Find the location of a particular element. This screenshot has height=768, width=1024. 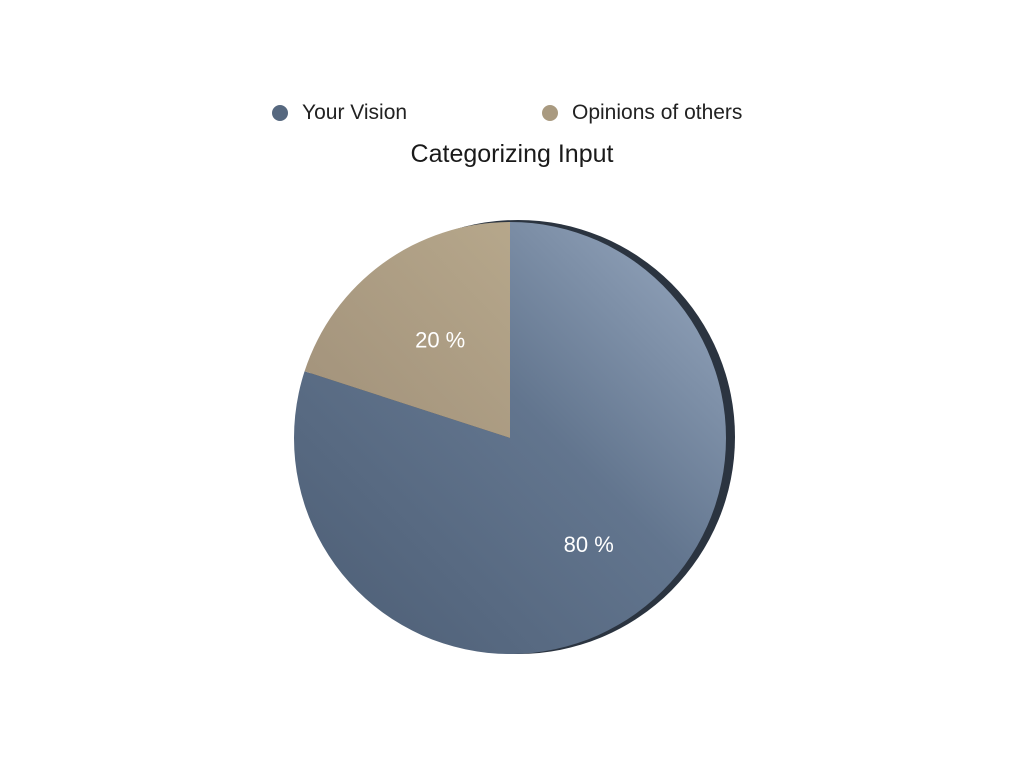

legend-item-opinions-of-others: Opinions of others is located at coordinates (642, 113).